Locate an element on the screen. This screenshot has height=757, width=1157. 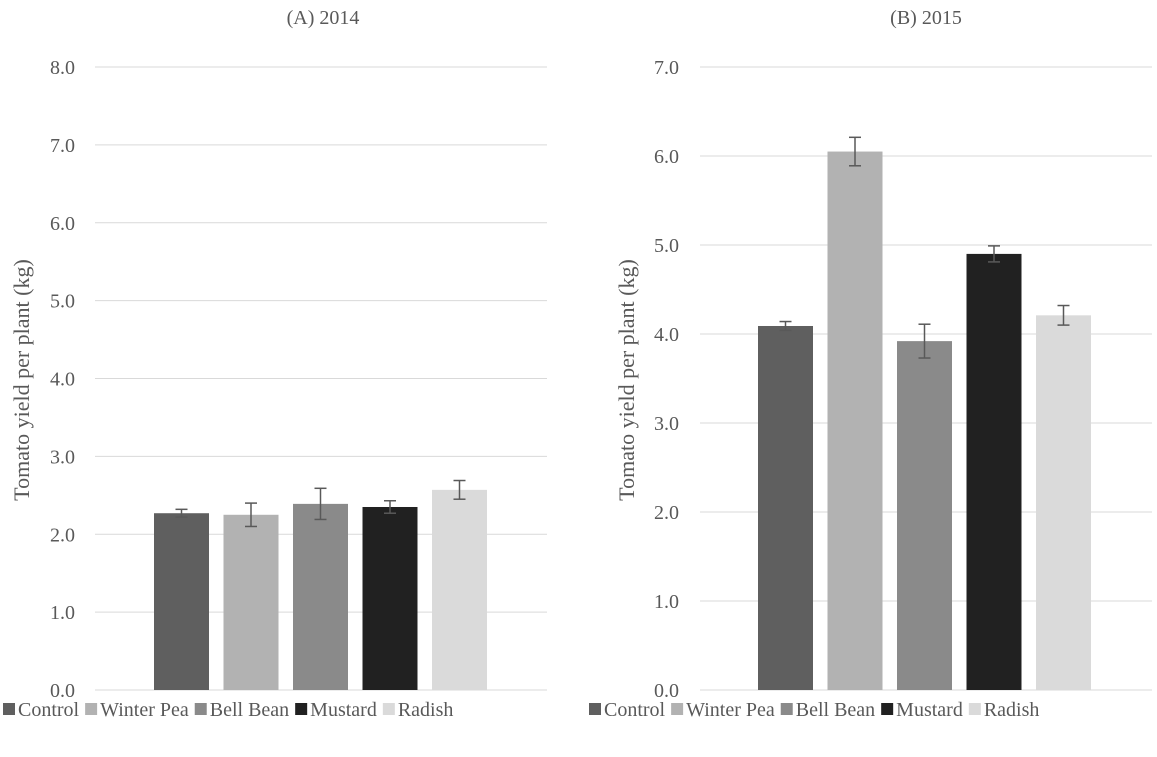
panel-a-bar-radish is located at coordinates (459, 589).